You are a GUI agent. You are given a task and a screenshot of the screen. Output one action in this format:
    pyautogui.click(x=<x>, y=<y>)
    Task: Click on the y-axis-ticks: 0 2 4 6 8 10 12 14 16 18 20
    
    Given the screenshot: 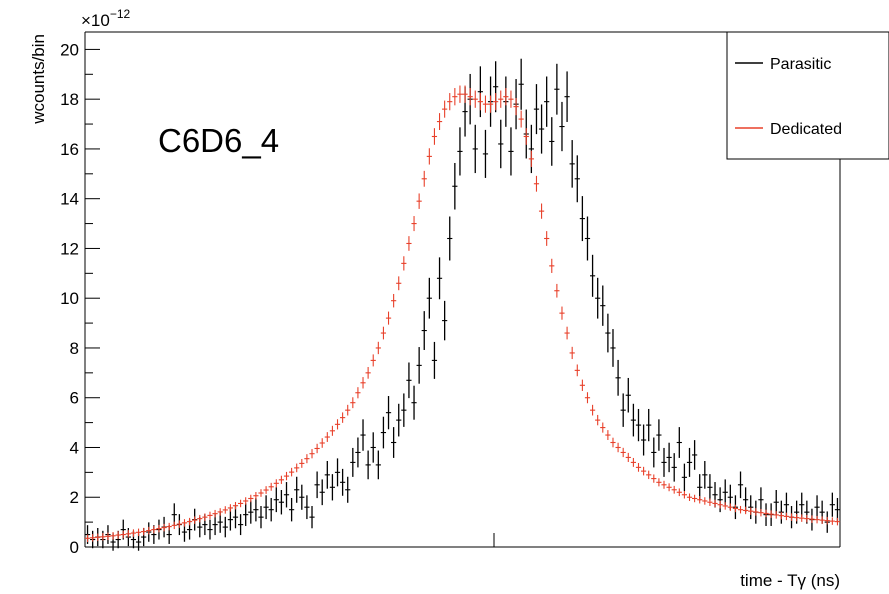 What is the action you would take?
    pyautogui.click(x=80, y=298)
    